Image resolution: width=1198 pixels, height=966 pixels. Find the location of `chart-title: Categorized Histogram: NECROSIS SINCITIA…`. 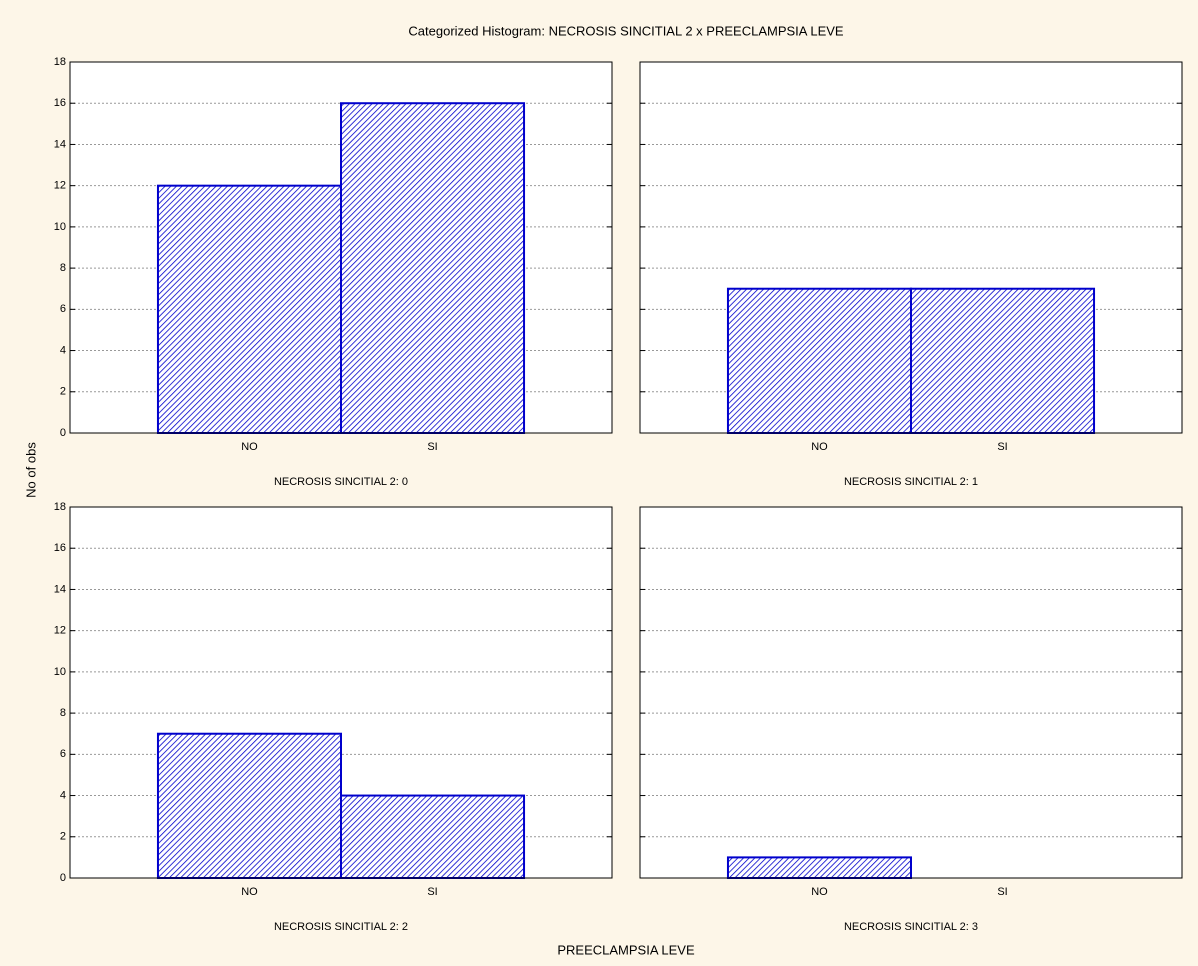

chart-title: Categorized Histogram: NECROSIS SINCITIA… is located at coordinates (625, 30).